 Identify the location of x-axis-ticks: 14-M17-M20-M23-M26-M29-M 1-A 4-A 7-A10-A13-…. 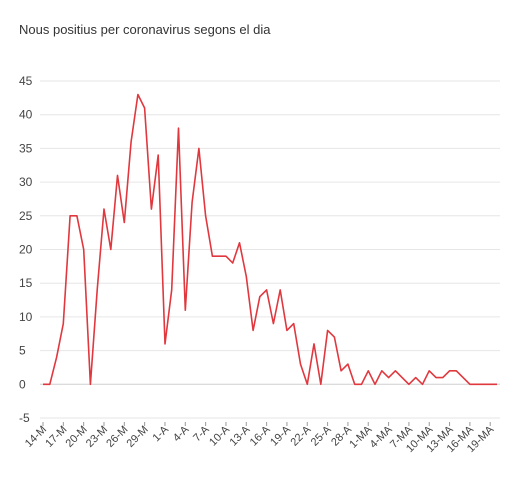
(260, 438).